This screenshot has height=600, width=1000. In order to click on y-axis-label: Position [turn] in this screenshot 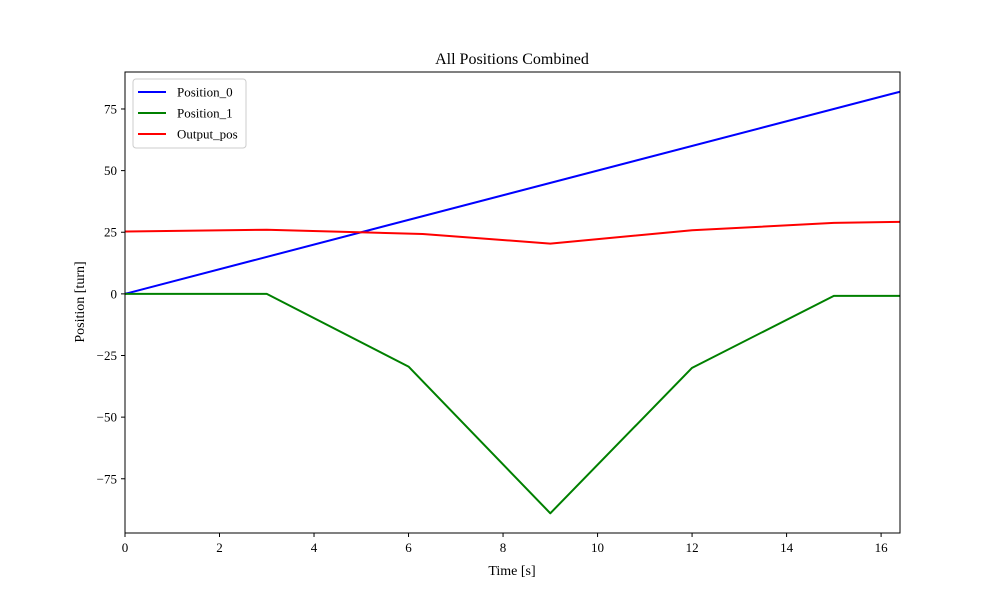, I will do `click(80, 301)`.